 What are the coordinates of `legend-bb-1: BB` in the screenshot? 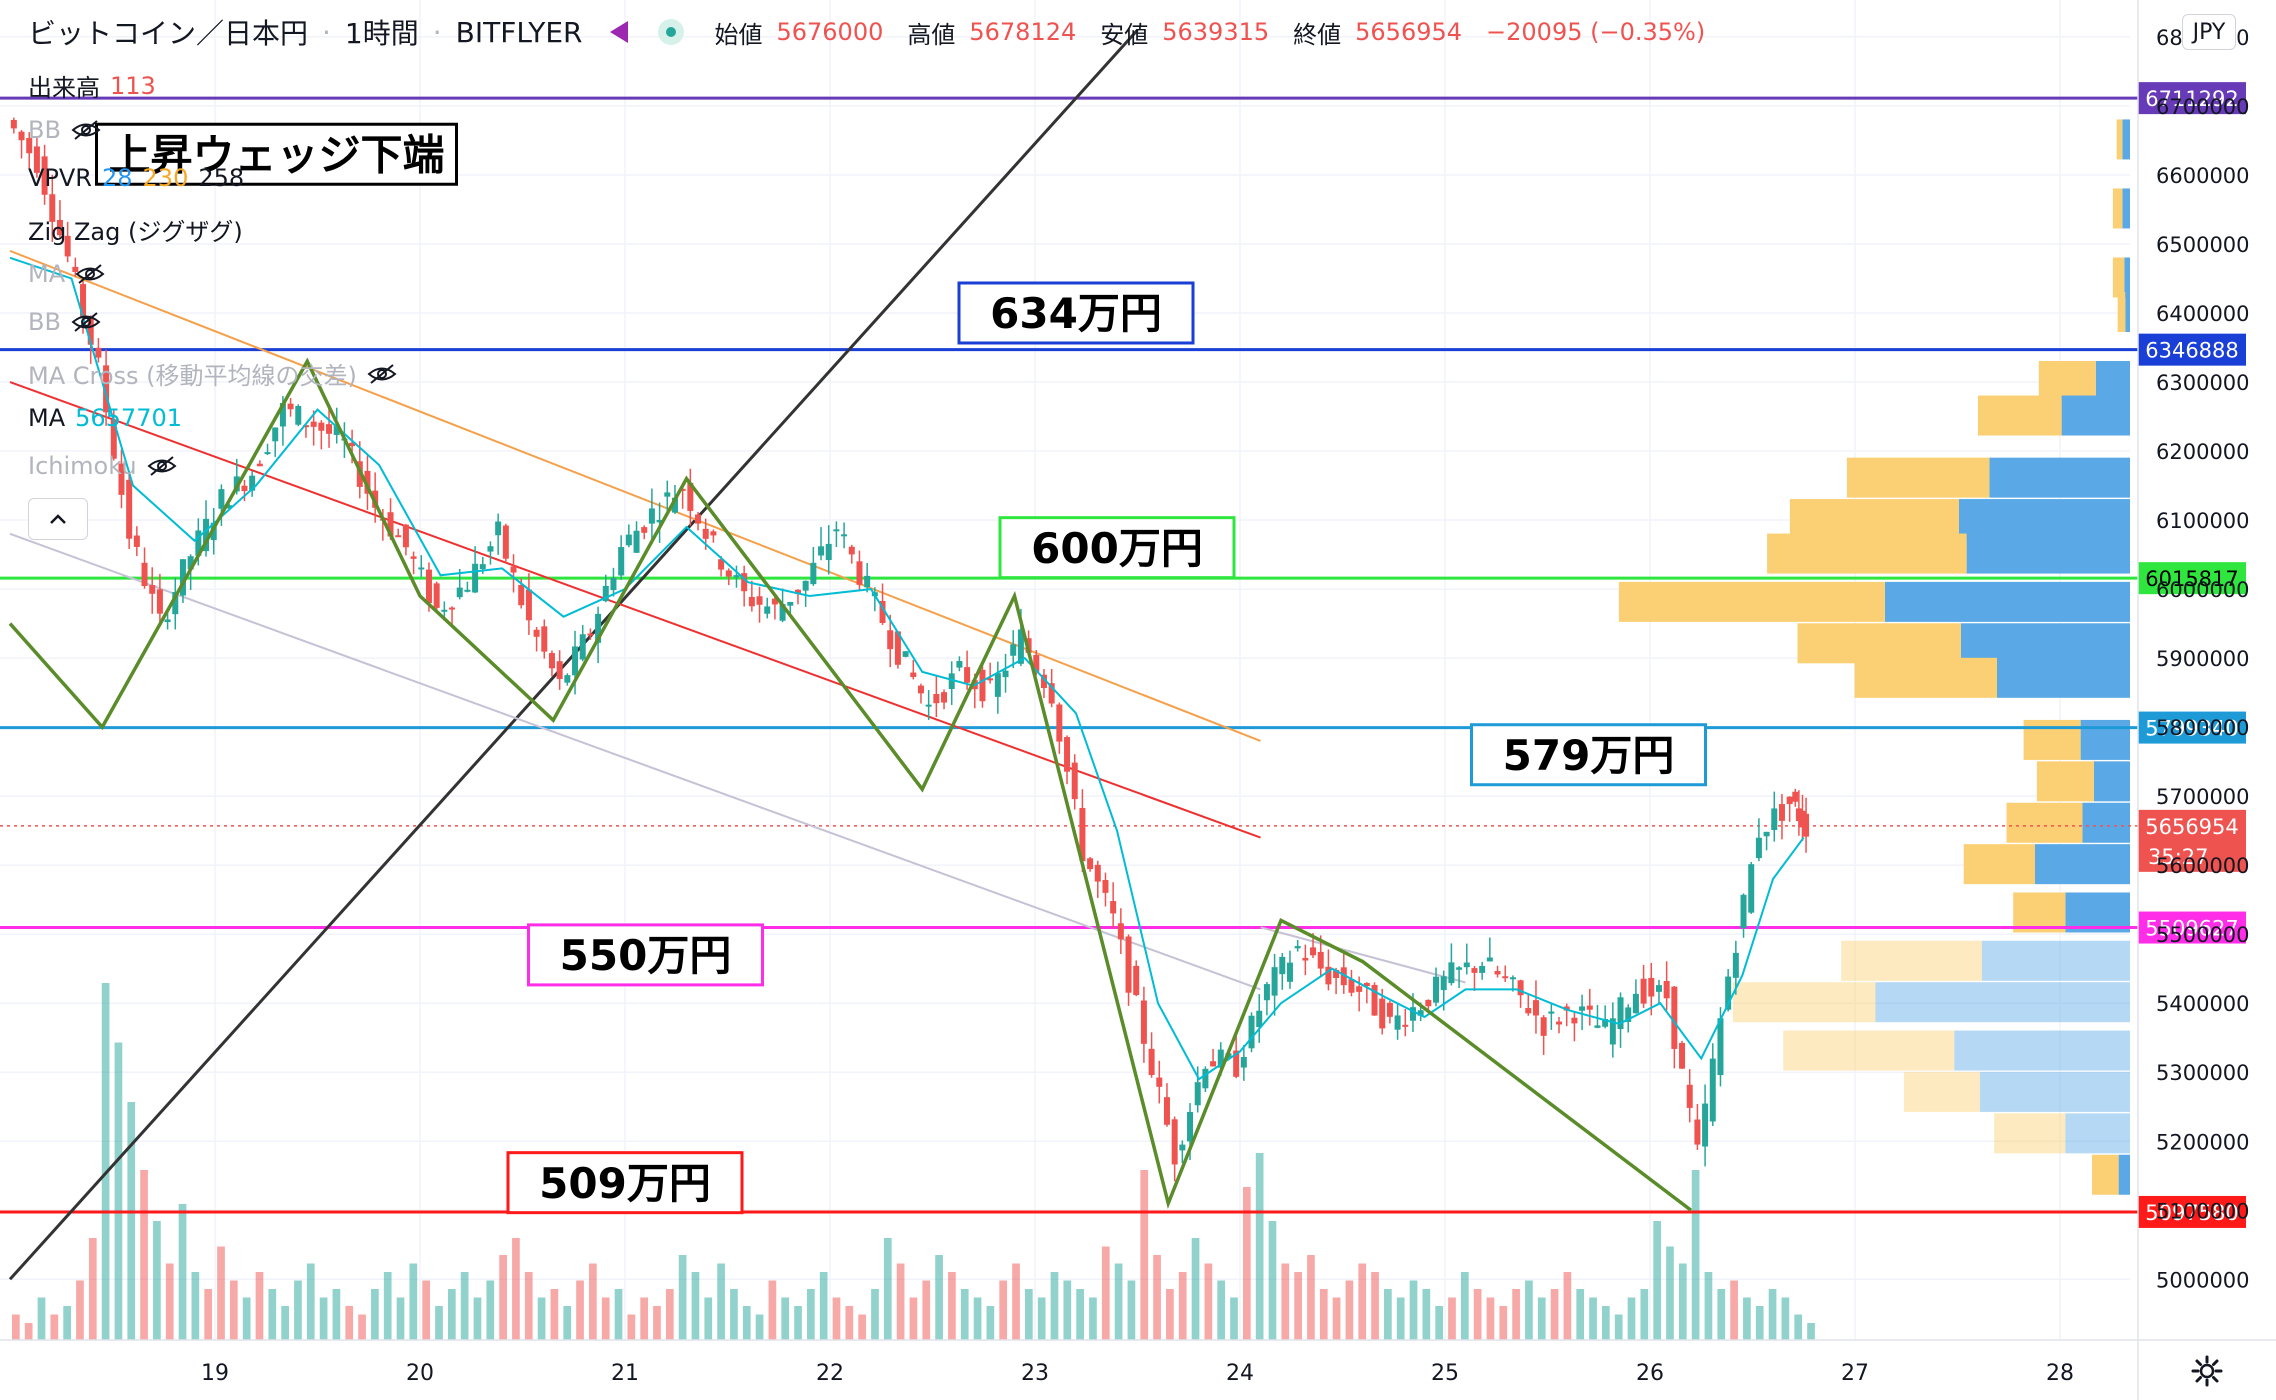 It's located at (64, 130).